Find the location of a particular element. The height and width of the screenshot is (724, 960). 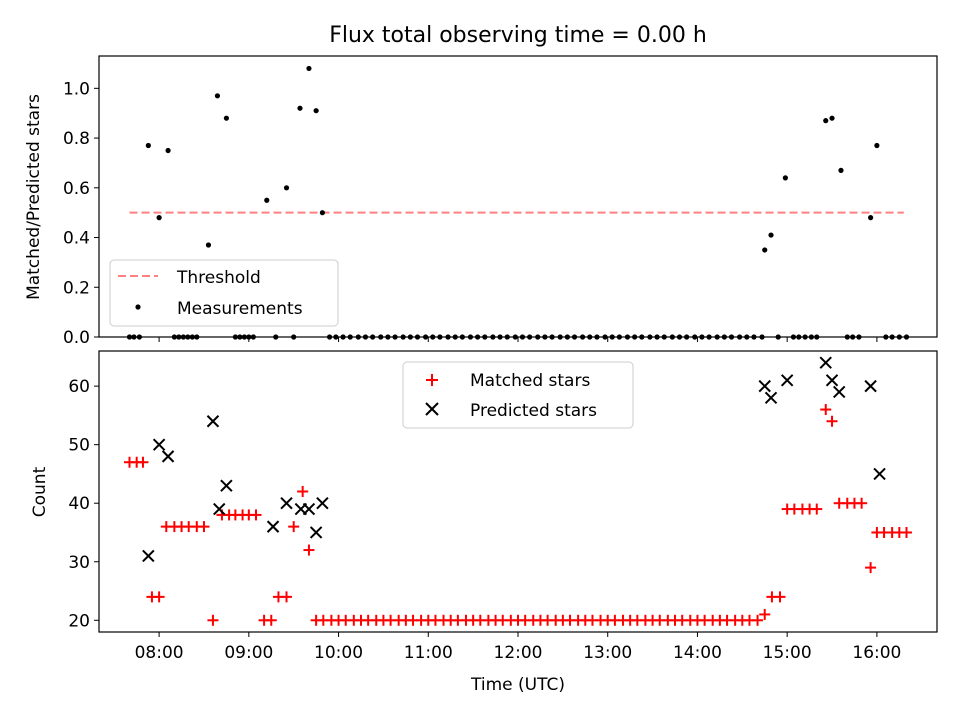

x-tick-label: 15:00 is located at coordinates (787, 653).